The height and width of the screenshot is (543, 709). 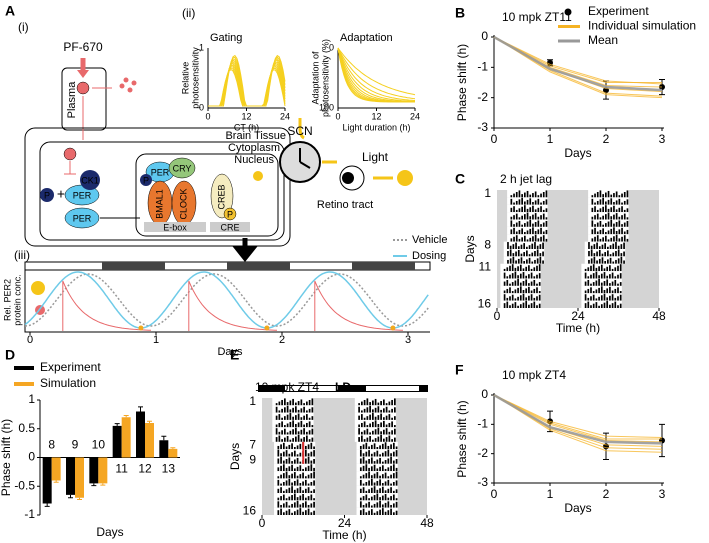 What do you see at coordinates (376, 127) in the screenshot?
I see `mini-xlabel: Light duration (h)` at bounding box center [376, 127].